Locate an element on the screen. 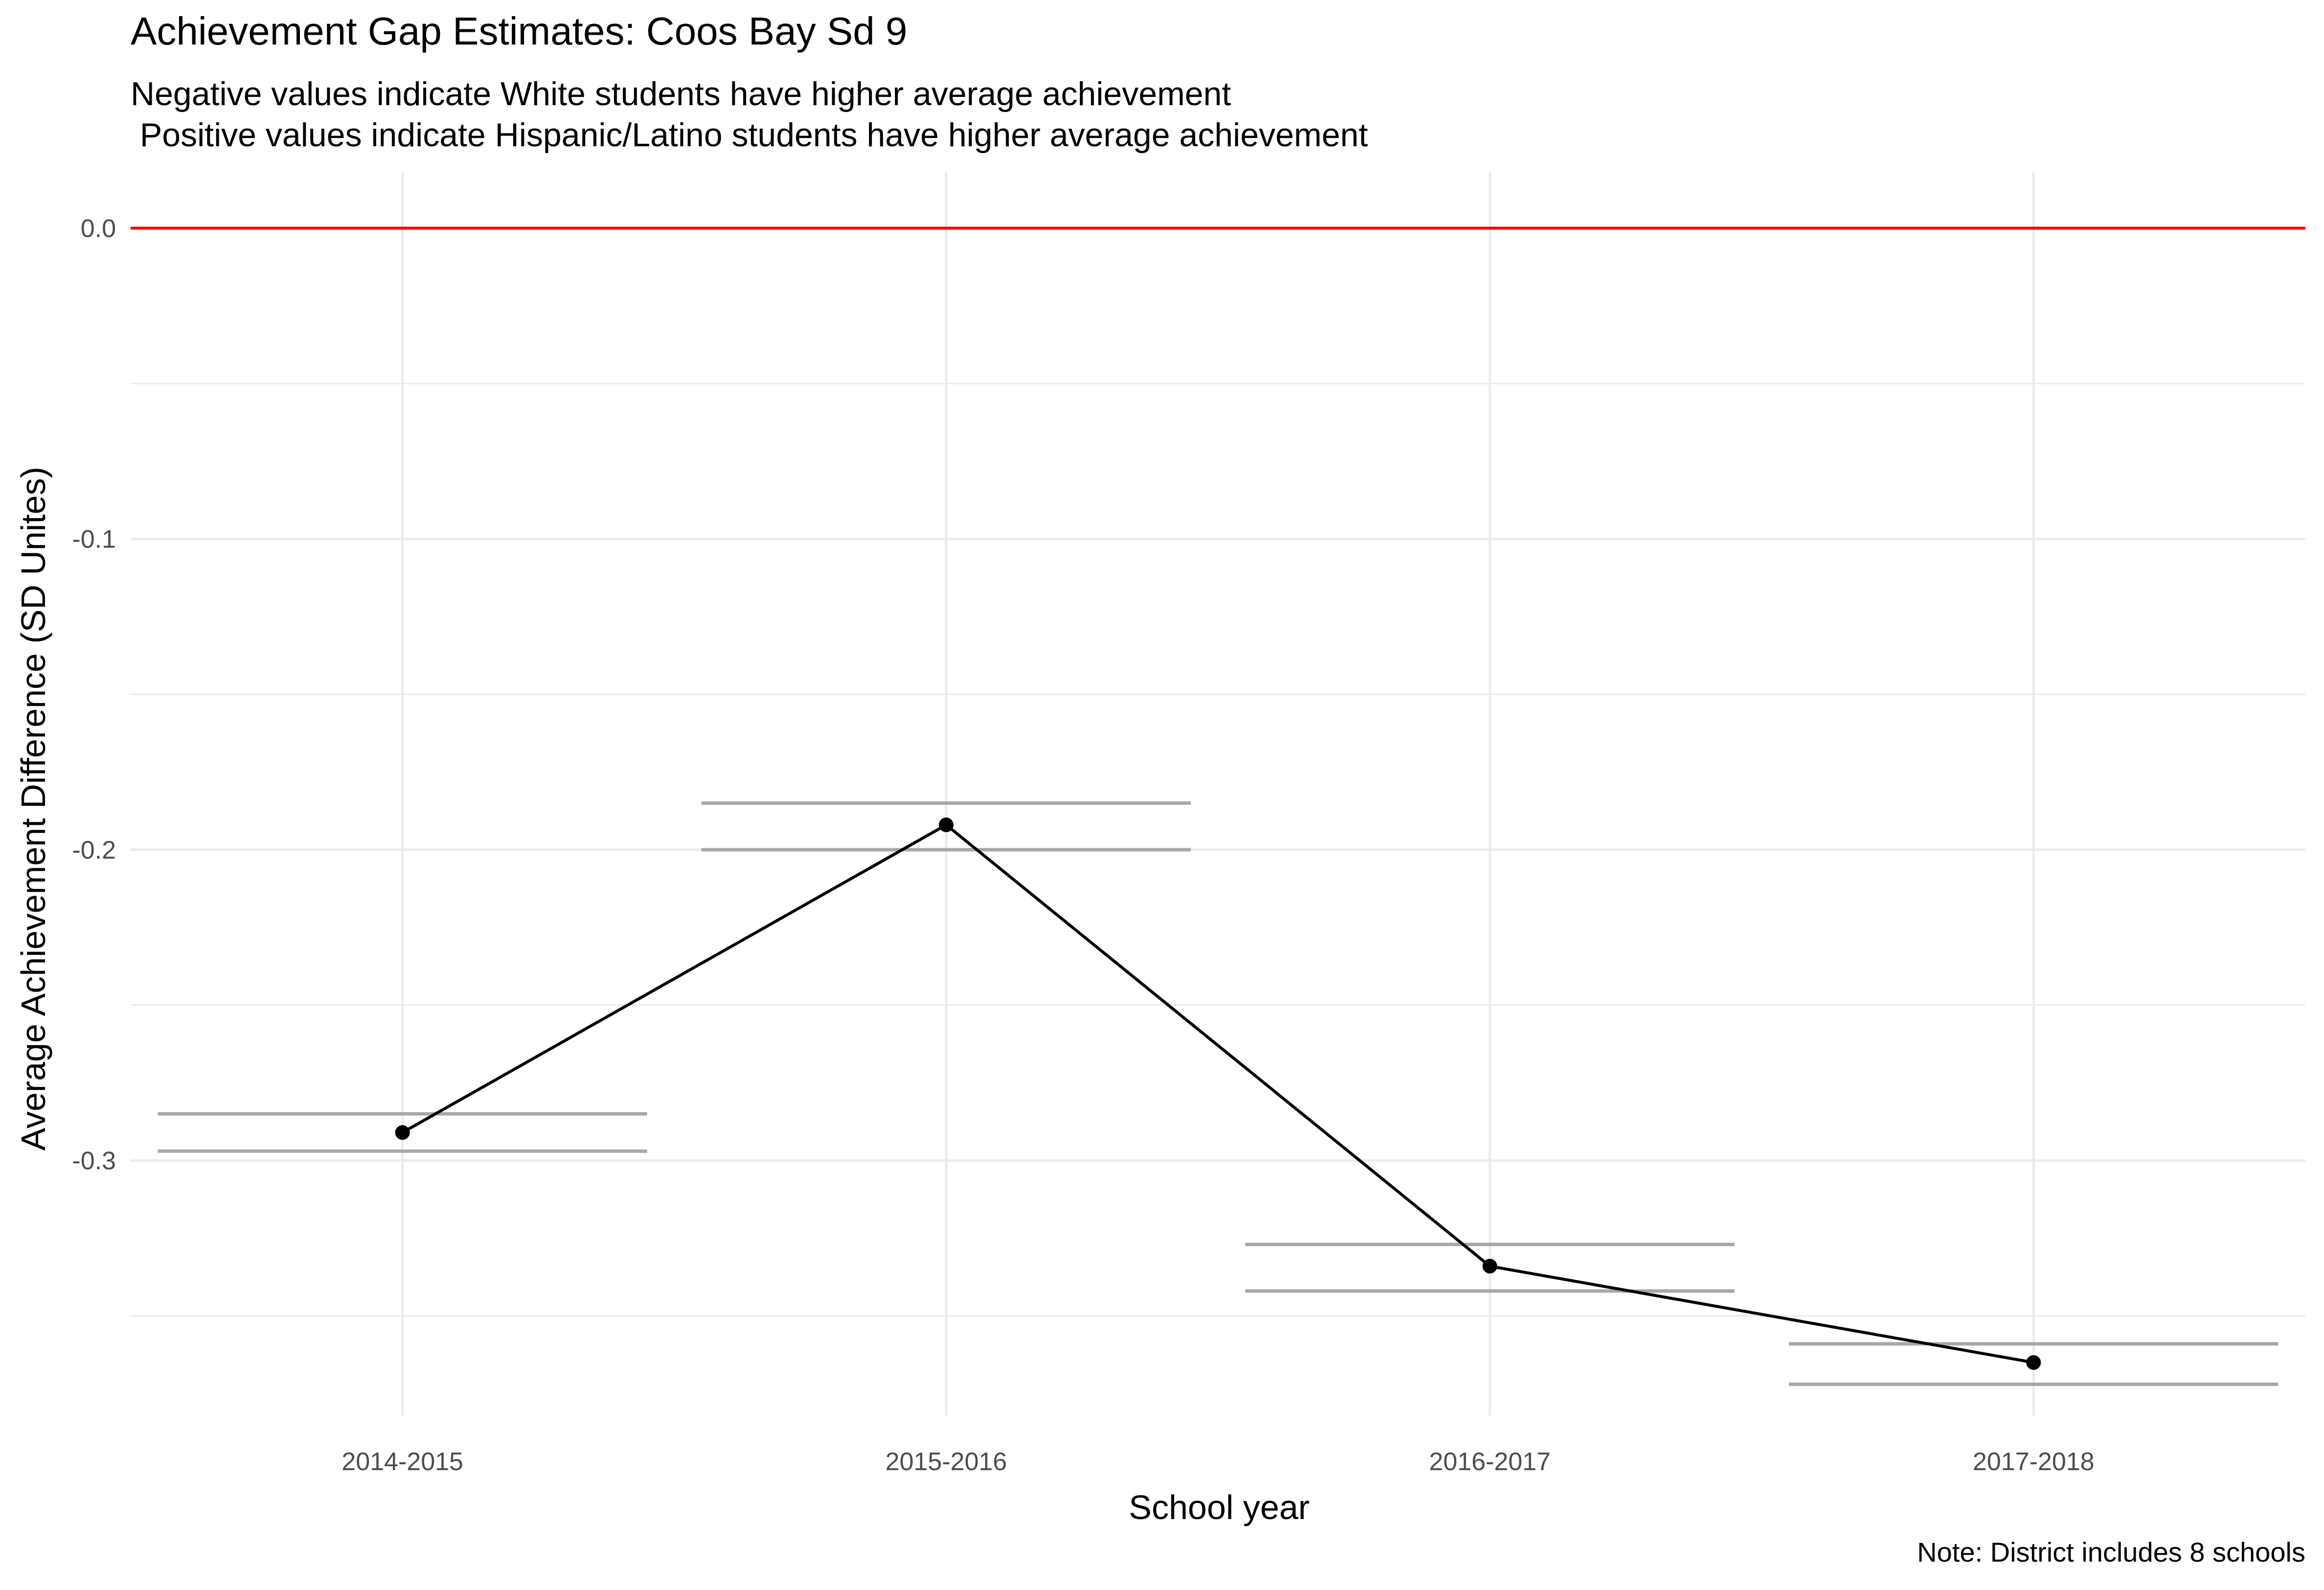 Image resolution: width=2324 pixels, height=1590 pixels. y-tick-label: -0.1 is located at coordinates (94, 540).